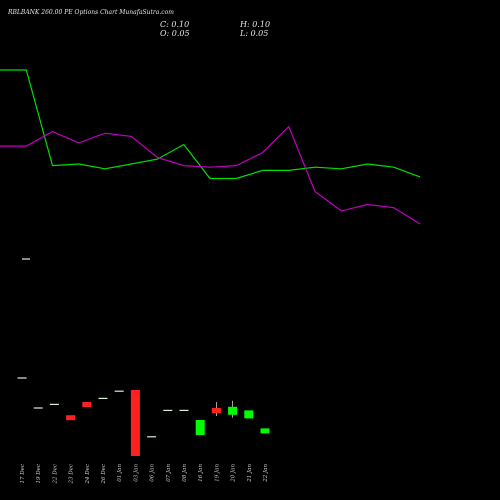  What do you see at coordinates (39, 474) in the screenshot?
I see `x-tick-label: 19 Dec` at bounding box center [39, 474].